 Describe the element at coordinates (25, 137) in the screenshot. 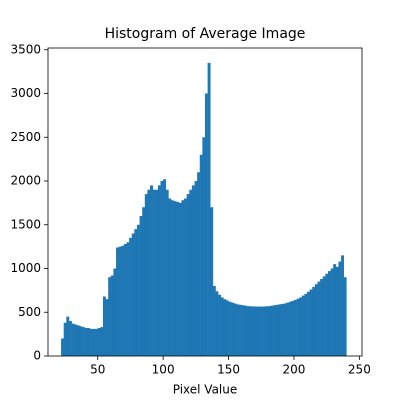

I see `y-tick-label: 2500` at that location.